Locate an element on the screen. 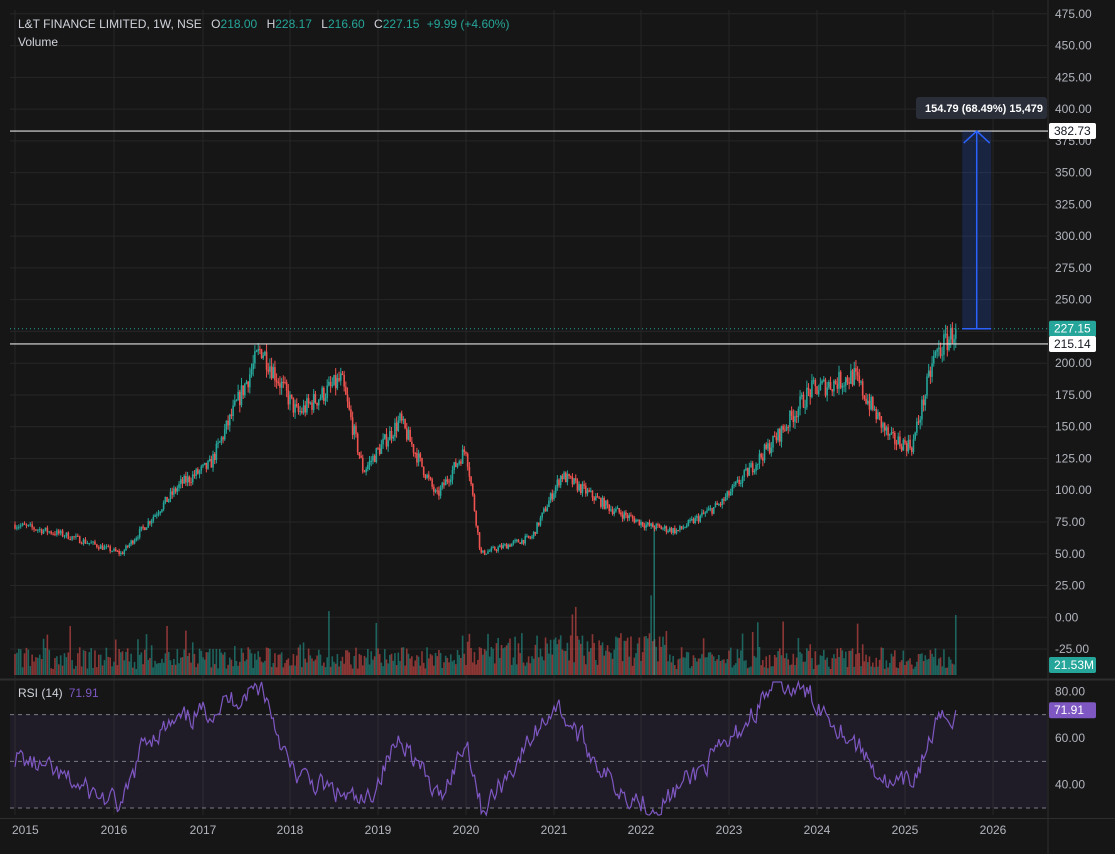 The image size is (1115, 854). measure-tool: 154.79 (68.49%) 15,479 is located at coordinates (981, 213).